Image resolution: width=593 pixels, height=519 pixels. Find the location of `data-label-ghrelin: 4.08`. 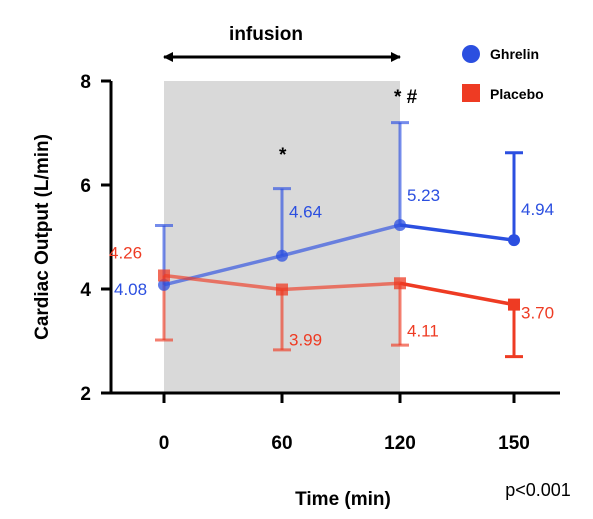

data-label-ghrelin: 4.08 is located at coordinates (130, 289).